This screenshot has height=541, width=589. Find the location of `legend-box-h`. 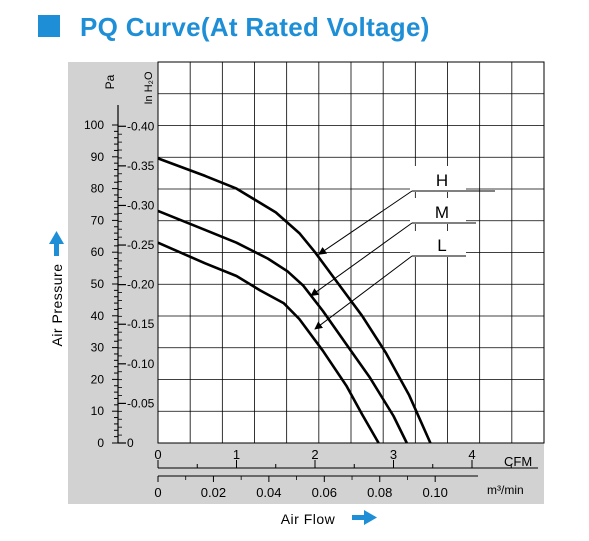

legend-box-h is located at coordinates (438, 179).